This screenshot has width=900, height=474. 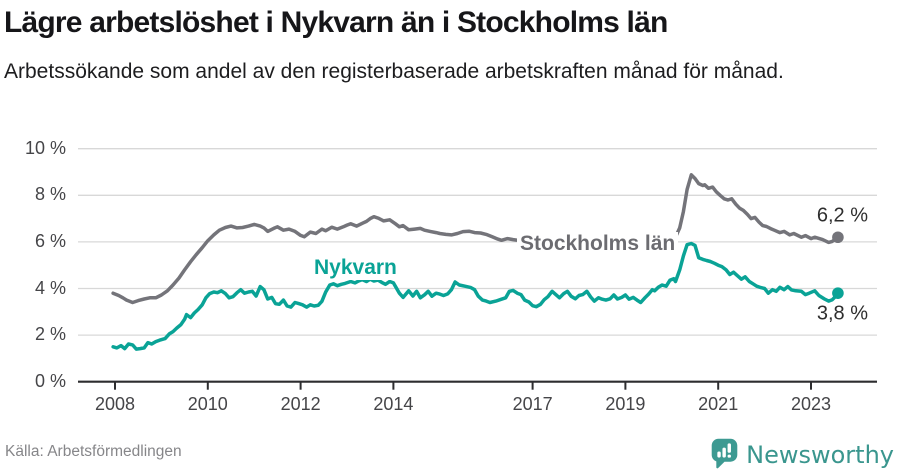 What do you see at coordinates (532, 404) in the screenshot?
I see `x-axis-label: 2017` at bounding box center [532, 404].